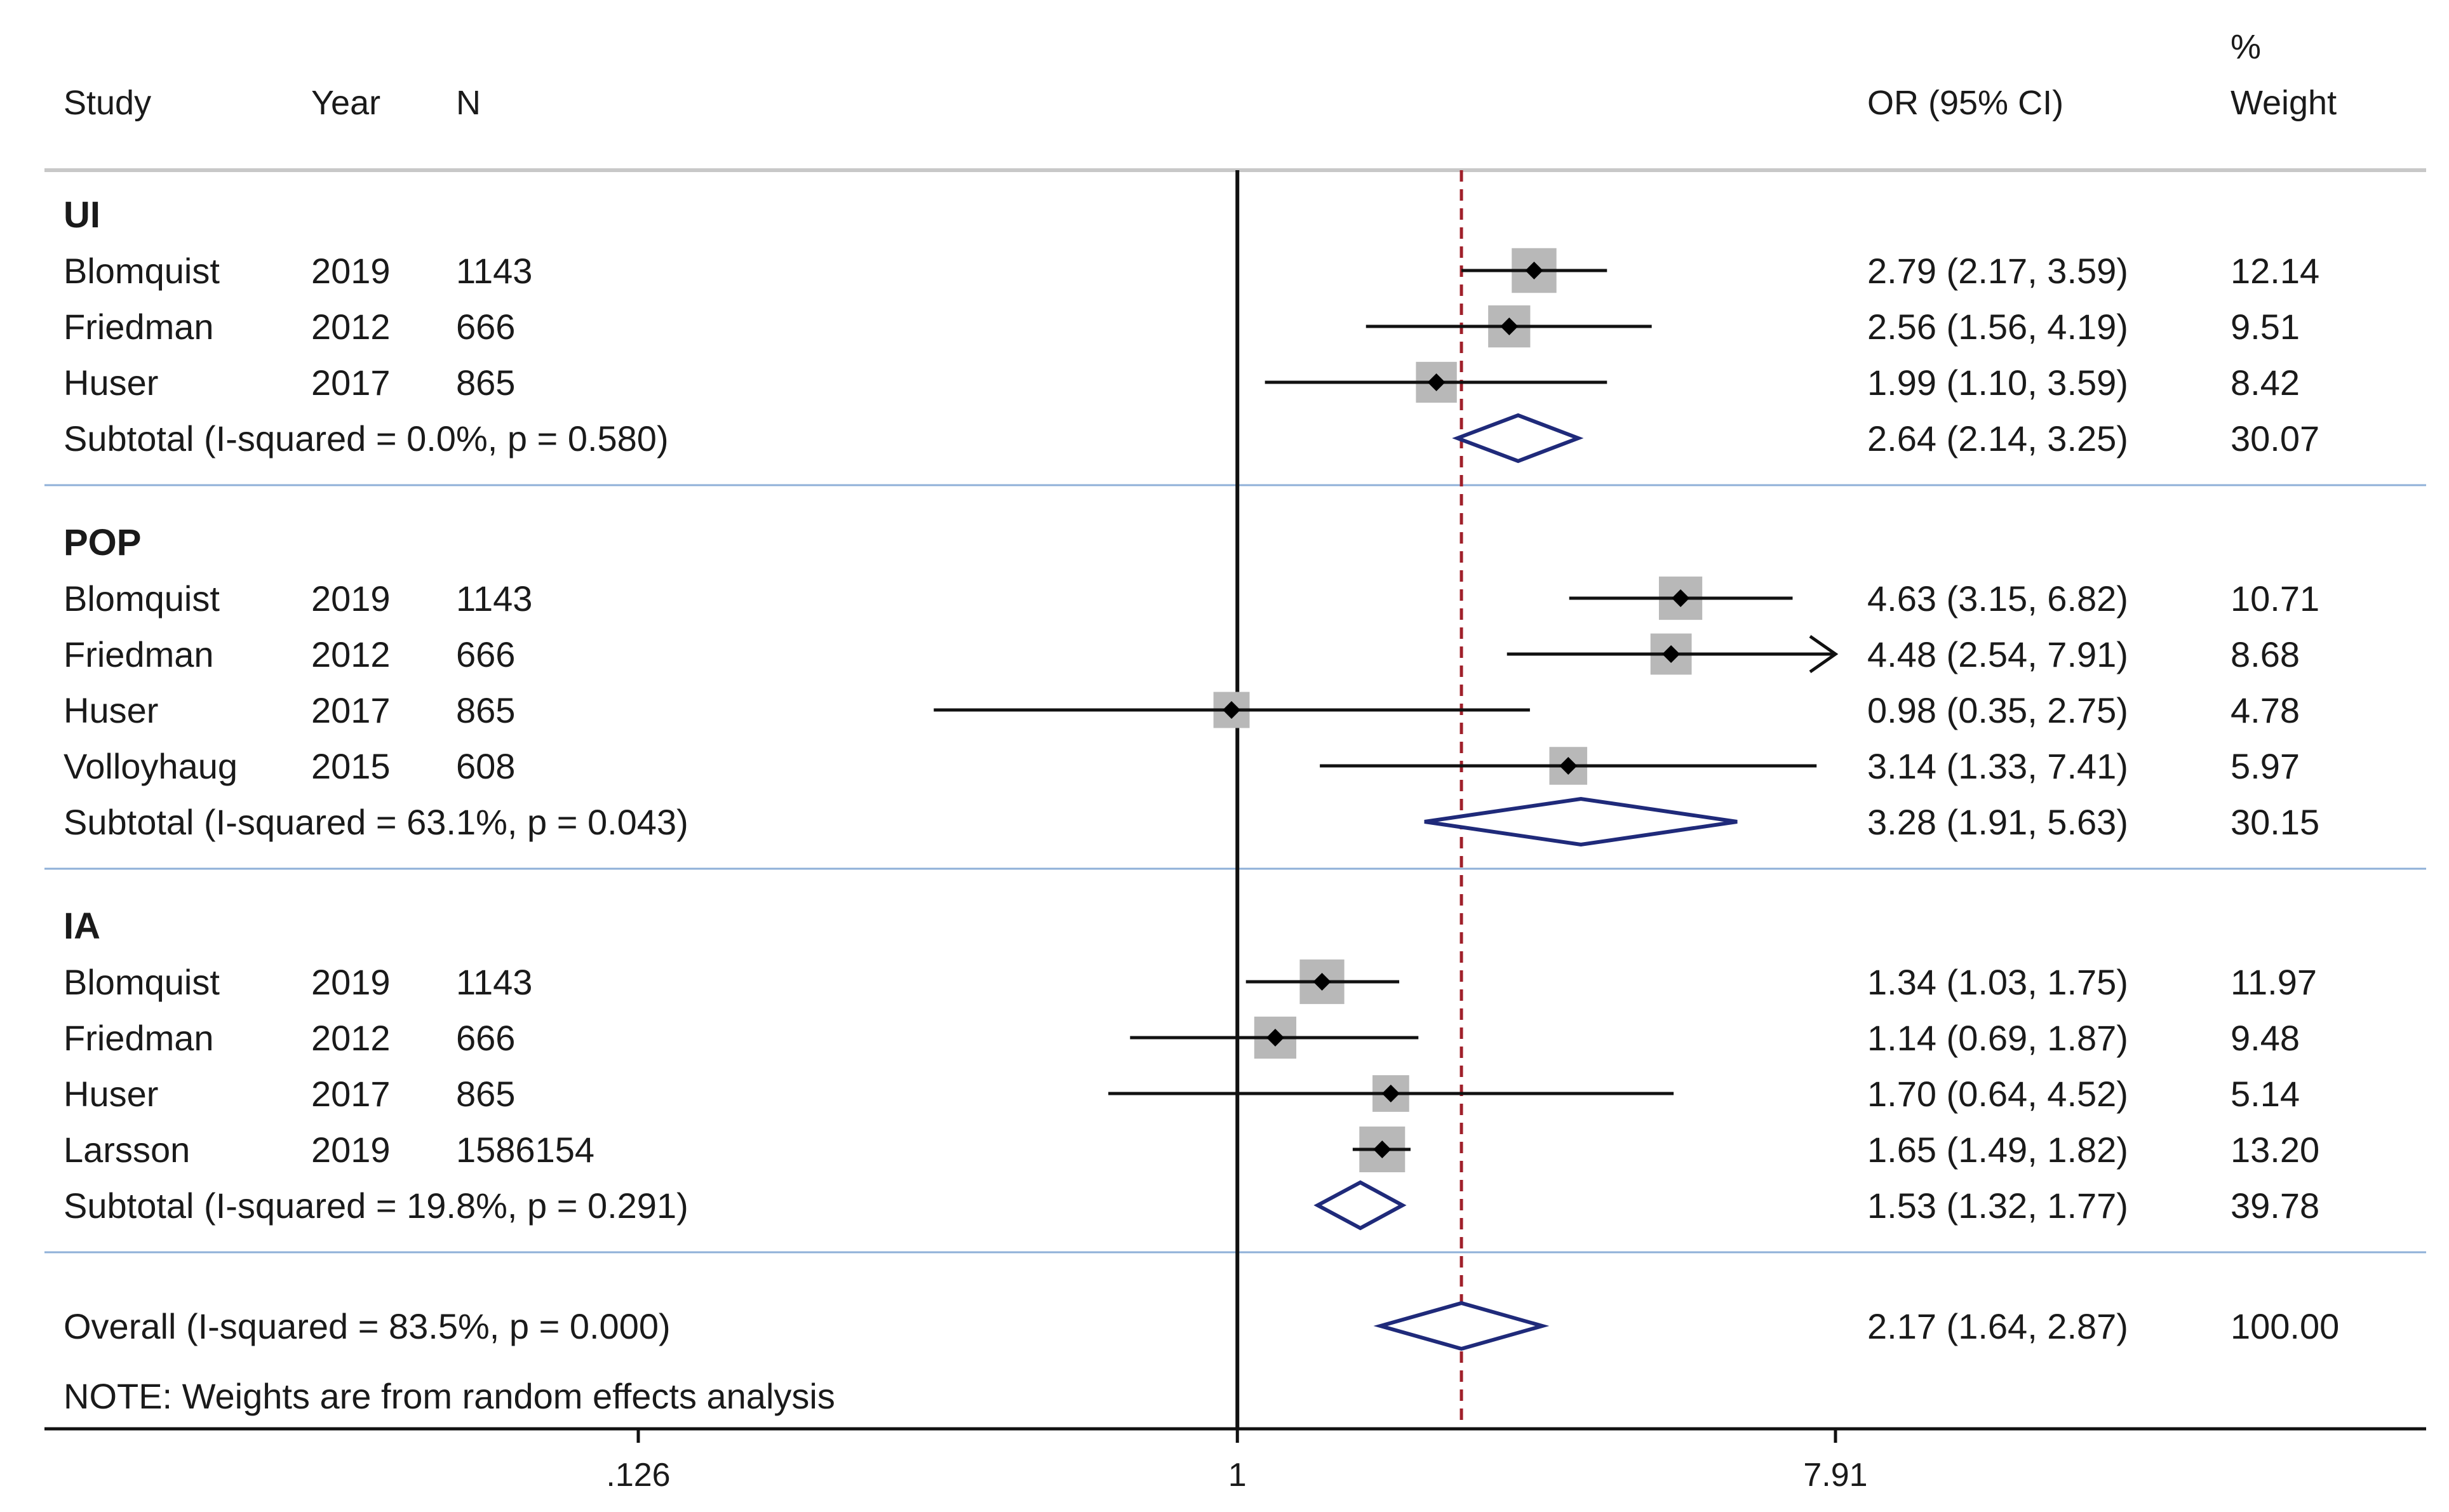 The height and width of the screenshot is (1512, 2449). Describe the element at coordinates (525, 1150) in the screenshot. I see `study-n: 1586154` at that location.